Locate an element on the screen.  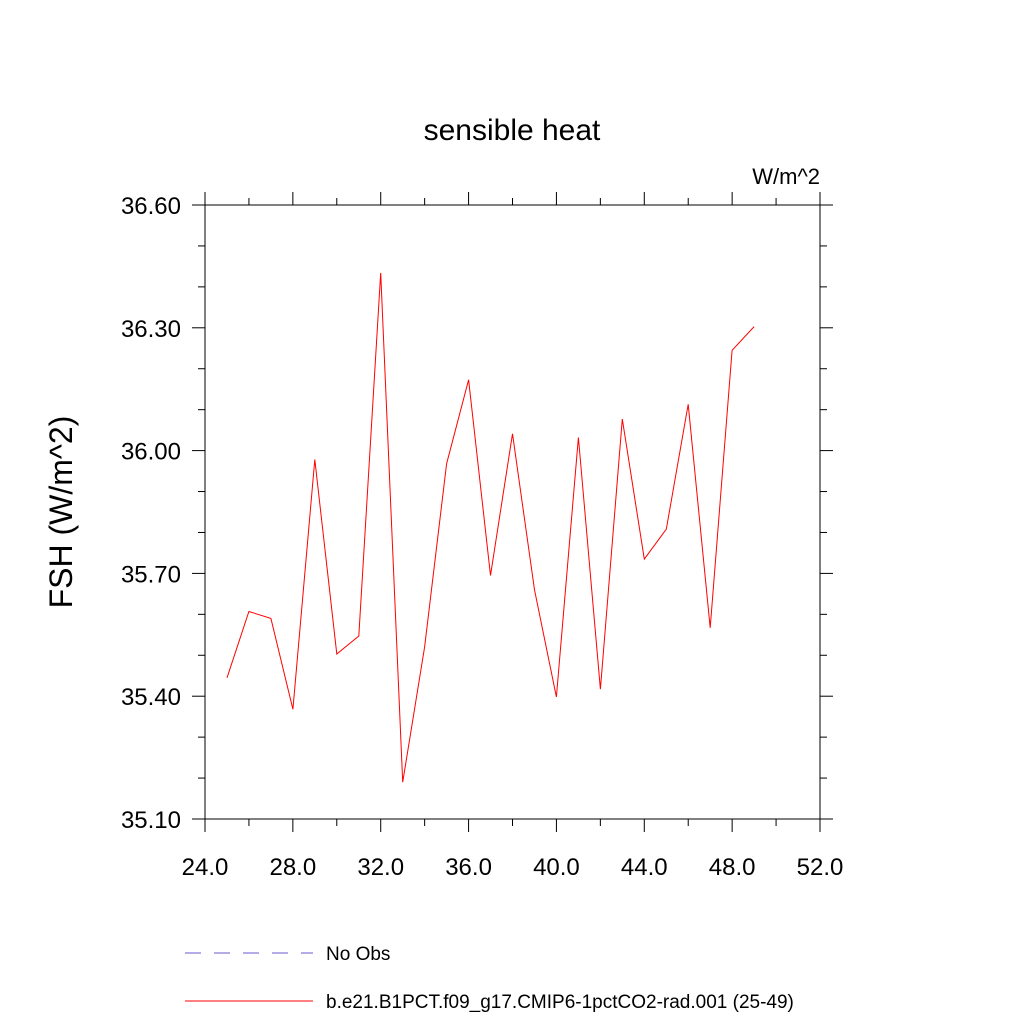
x-tick-label: 52.0 is located at coordinates (820, 867).